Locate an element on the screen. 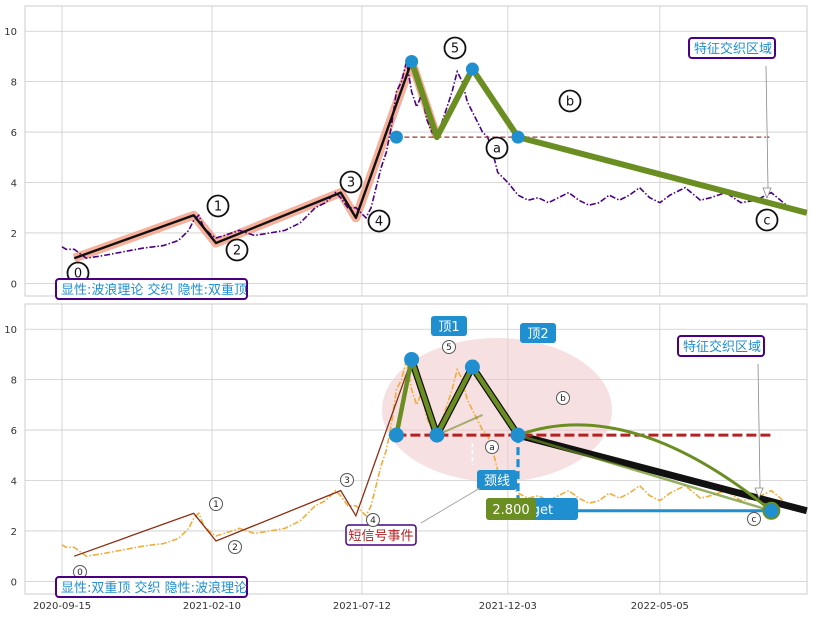  projection-arc is located at coordinates (645, 467).